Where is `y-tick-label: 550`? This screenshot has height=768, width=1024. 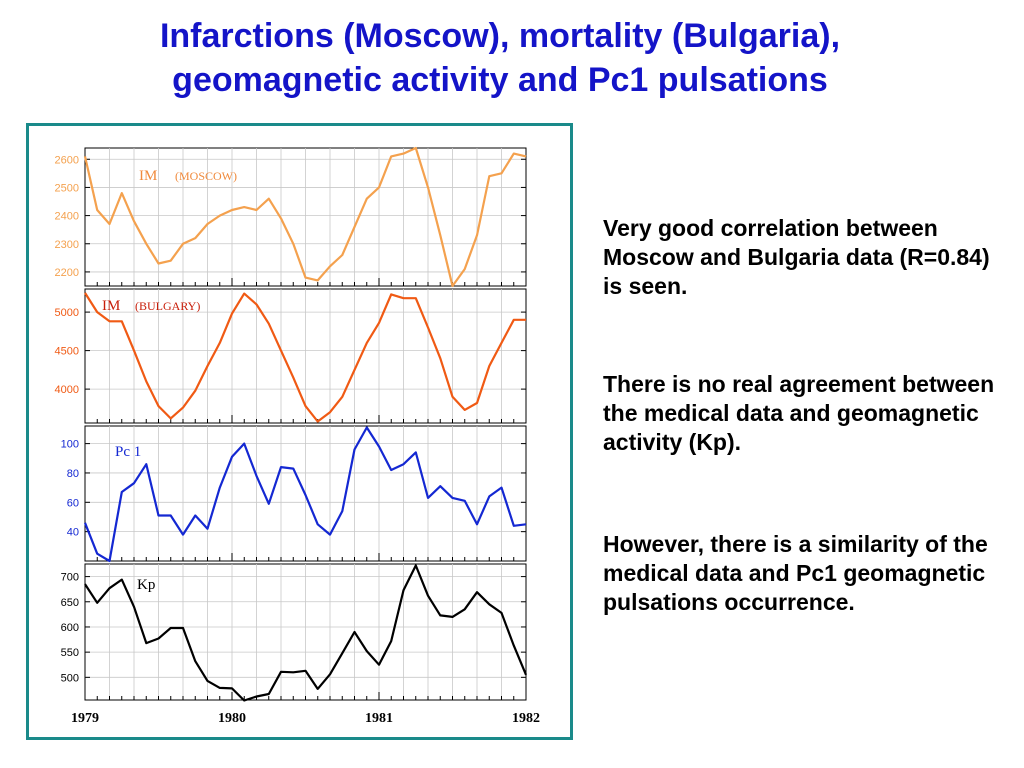 y-tick-label: 550 is located at coordinates (70, 653).